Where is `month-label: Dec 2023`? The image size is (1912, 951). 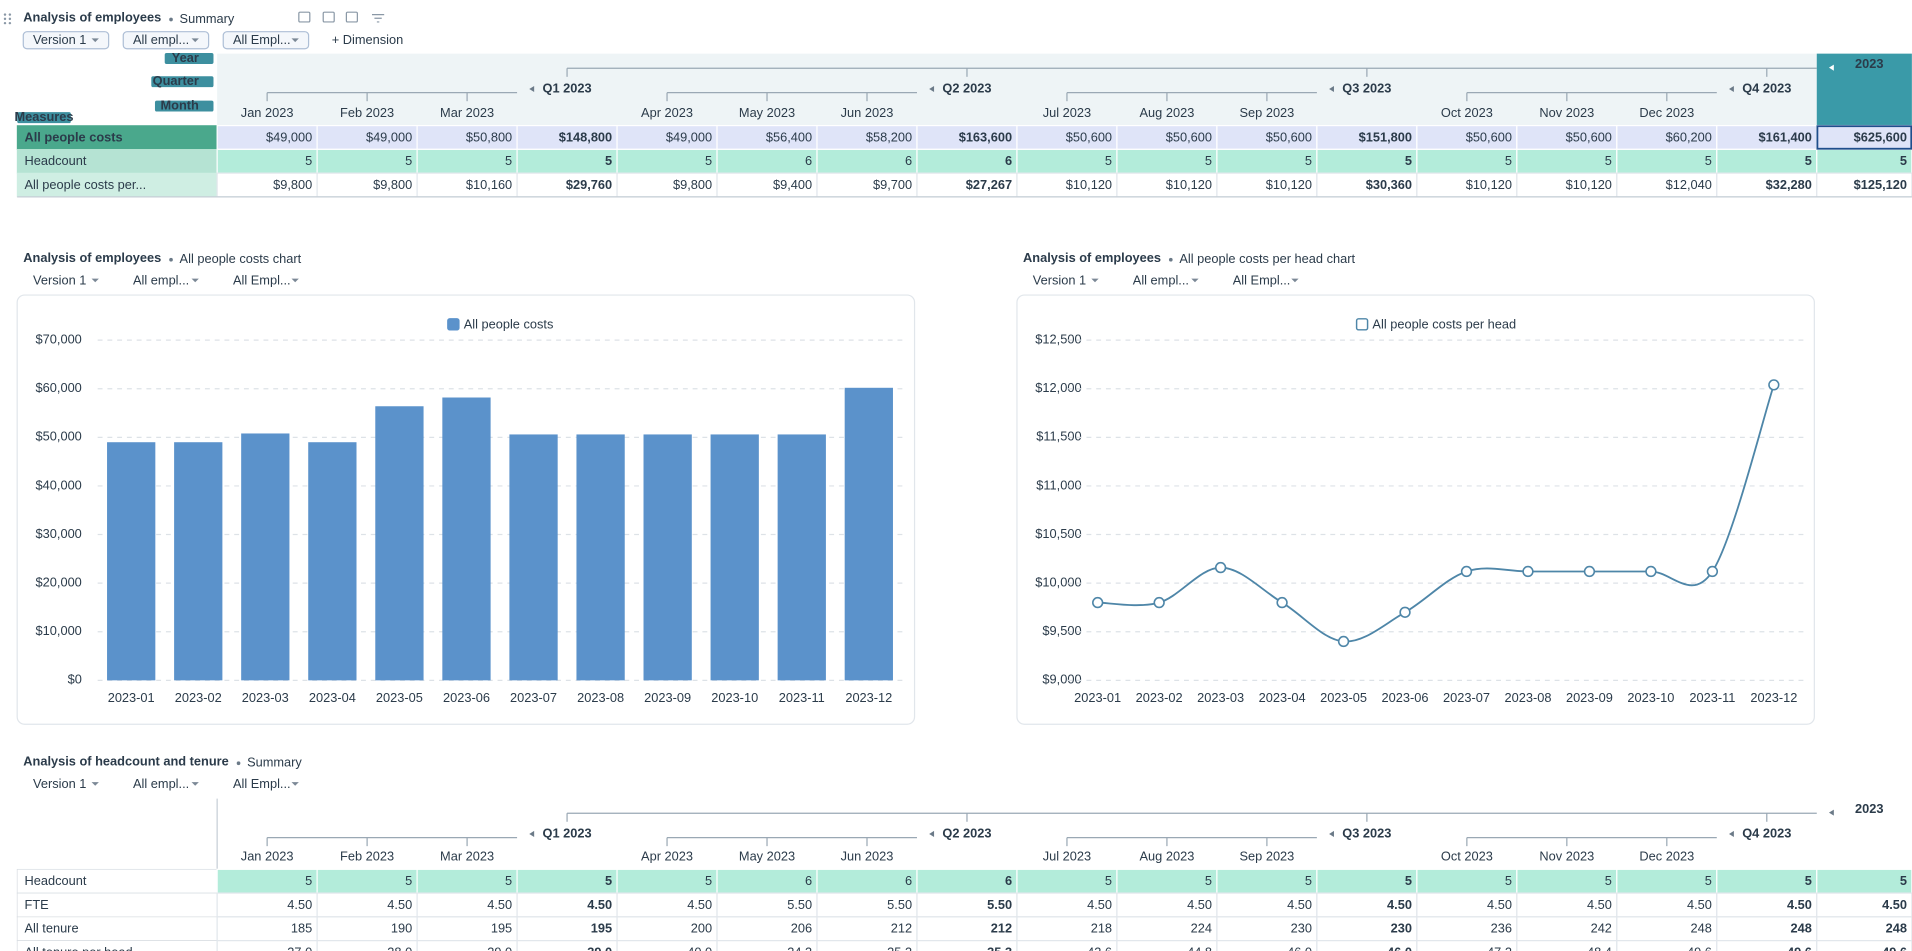
month-label: Dec 2023 is located at coordinates (1666, 112).